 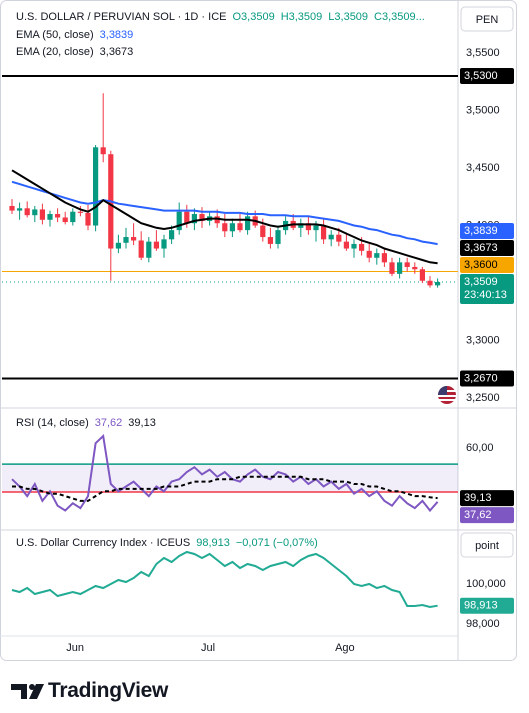 What do you see at coordinates (55, 35) in the screenshot?
I see `legend-name: EMA (50, close)` at bounding box center [55, 35].